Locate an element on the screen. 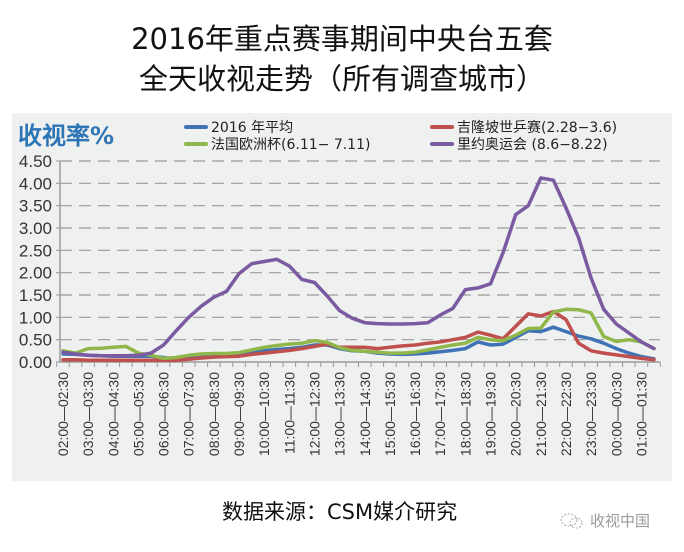 The image size is (684, 552). y-tick-label: 1.00 is located at coordinates (35, 317).